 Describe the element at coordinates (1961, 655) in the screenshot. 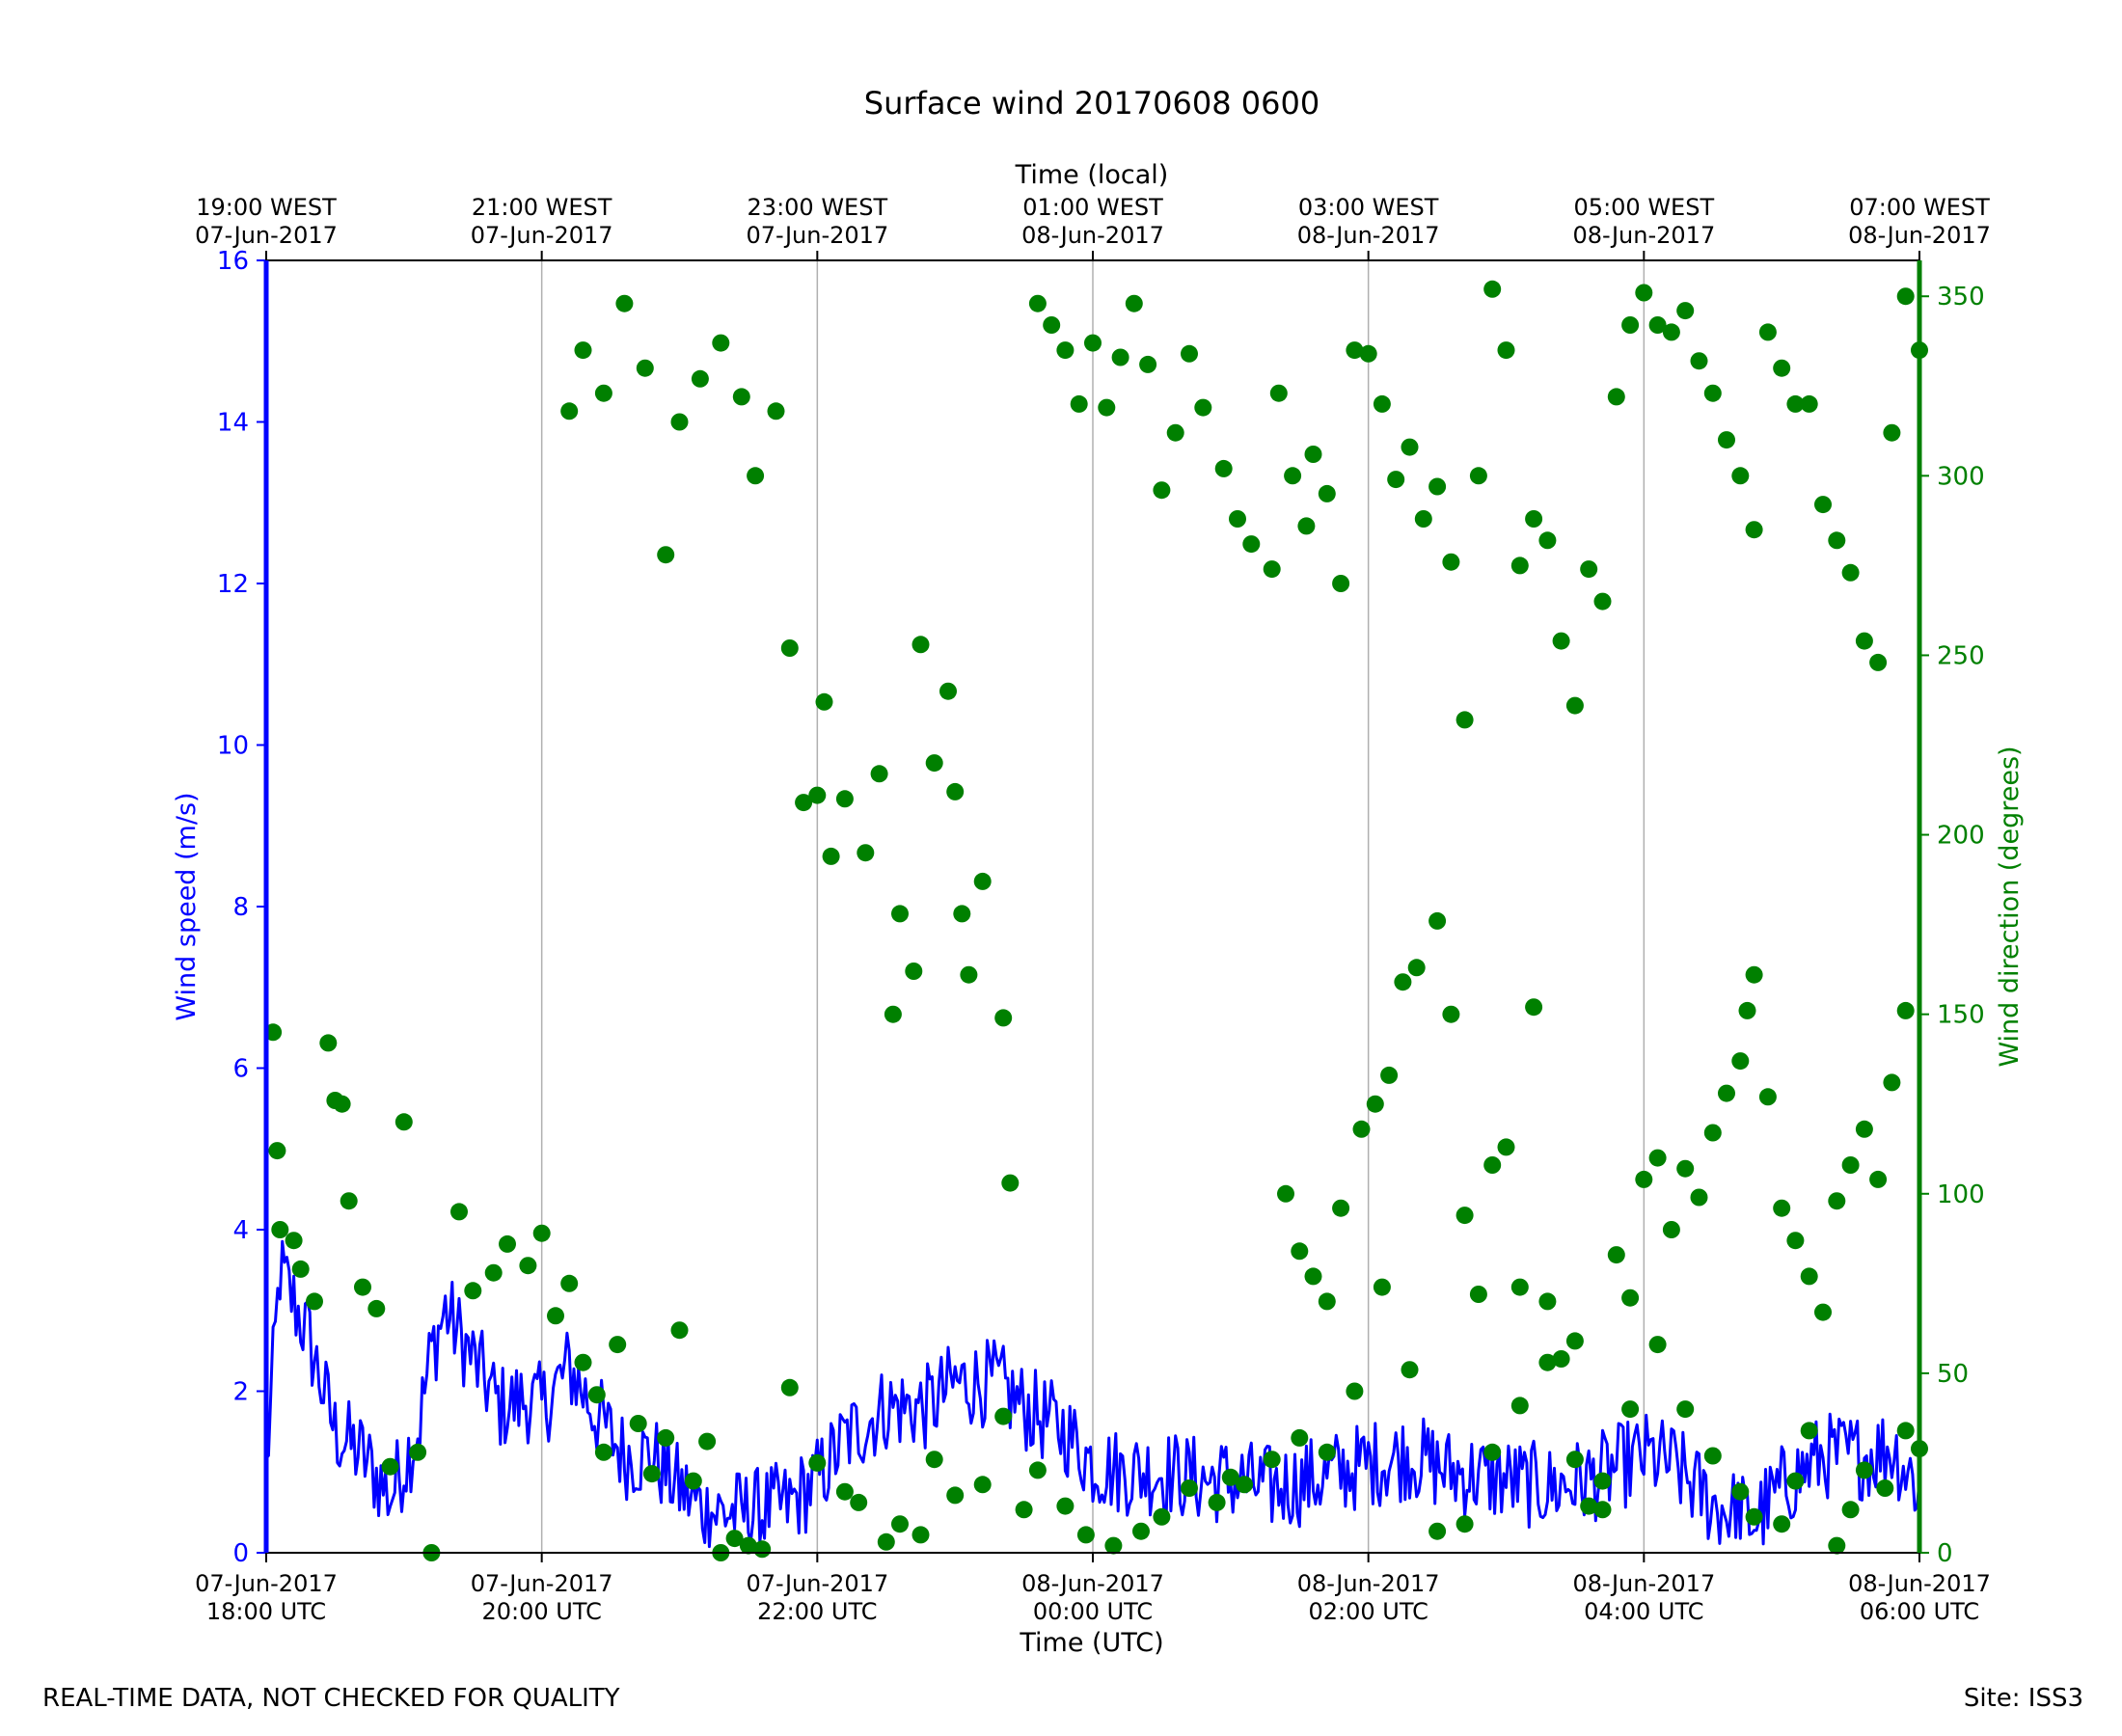

I see `right-tick-label: 250` at that location.